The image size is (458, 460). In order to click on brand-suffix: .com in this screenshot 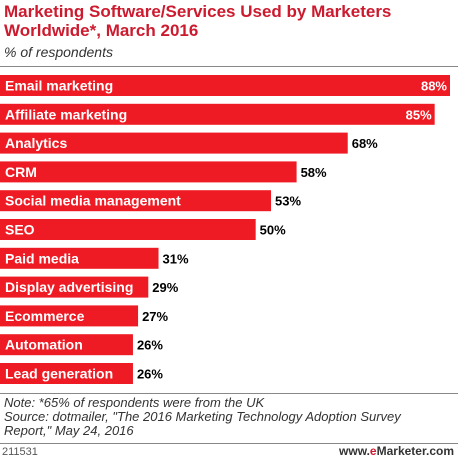, I will do `click(439, 451)`.